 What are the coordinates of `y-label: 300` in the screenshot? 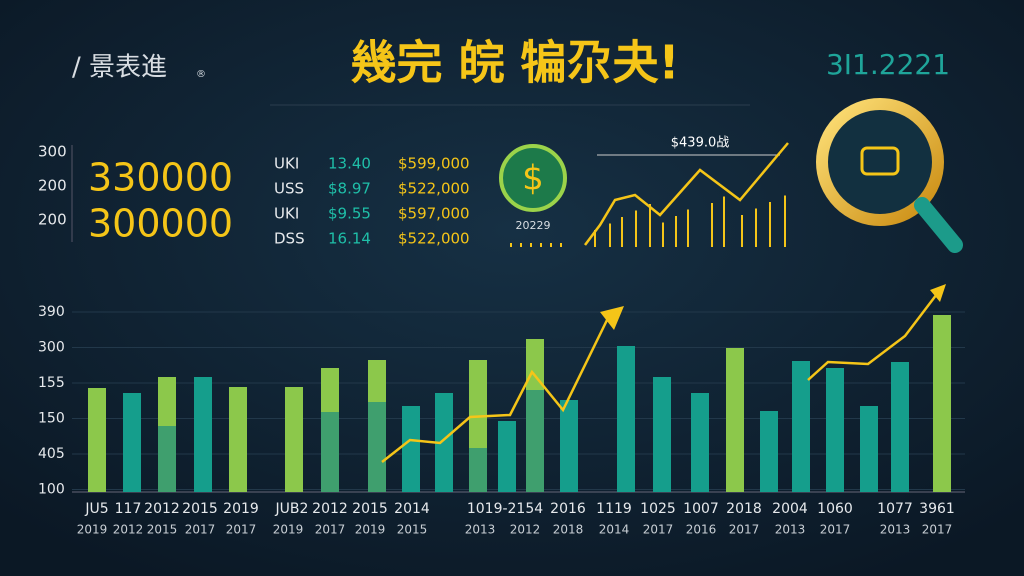 It's located at (51, 348).